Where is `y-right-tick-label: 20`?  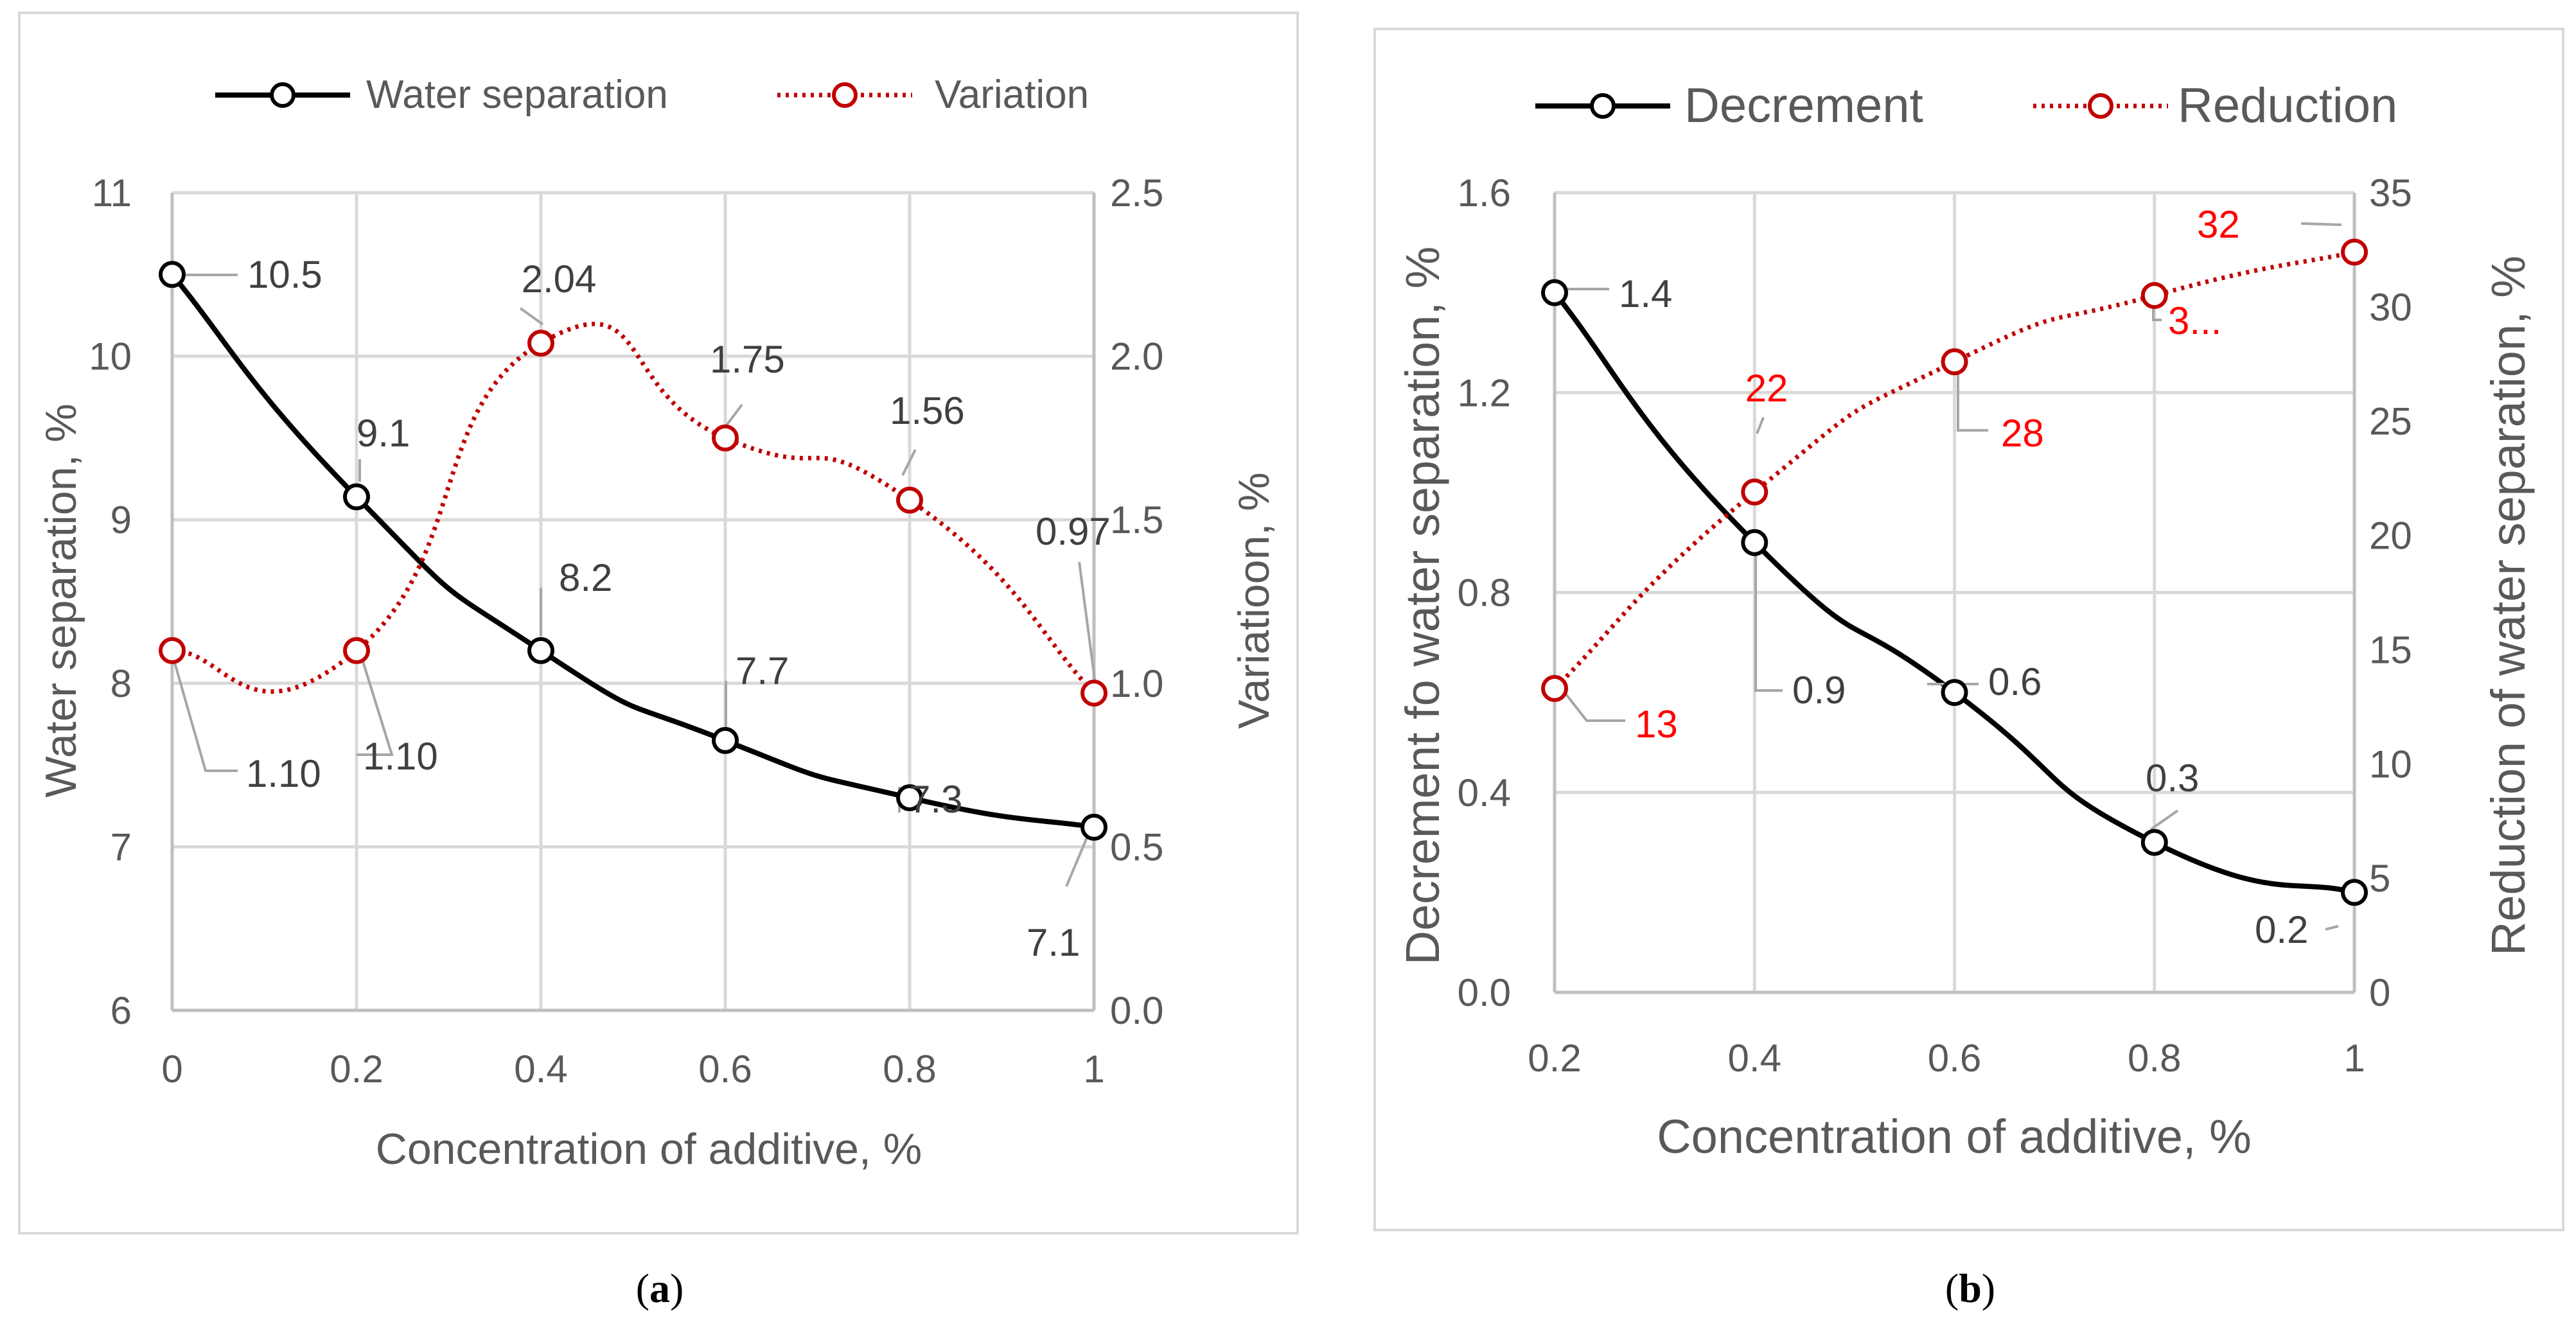
y-right-tick-label: 20 is located at coordinates (2390, 536).